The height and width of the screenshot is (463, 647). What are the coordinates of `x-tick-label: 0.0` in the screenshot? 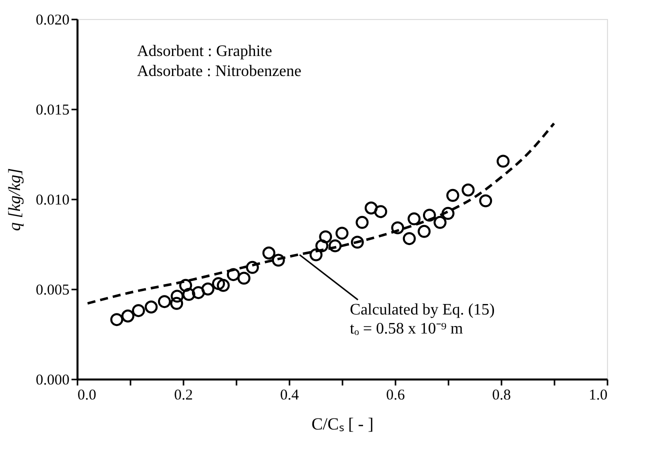 It's located at (87, 396).